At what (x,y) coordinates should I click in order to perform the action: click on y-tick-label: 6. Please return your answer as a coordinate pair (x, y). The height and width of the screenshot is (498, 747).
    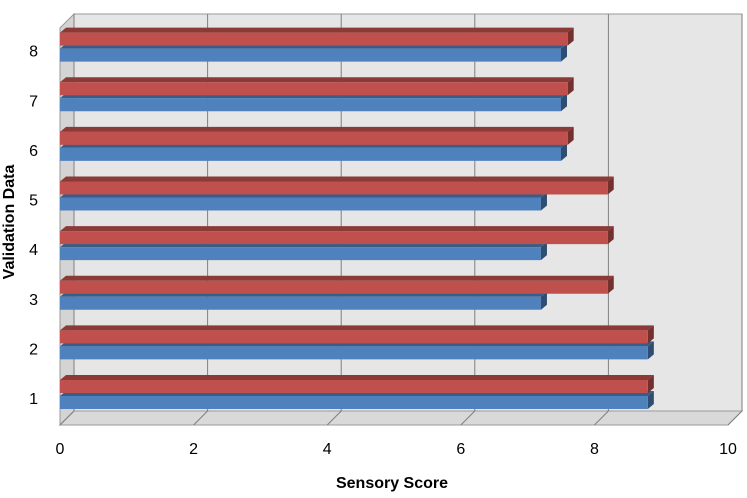
    Looking at the image, I should click on (33, 151).